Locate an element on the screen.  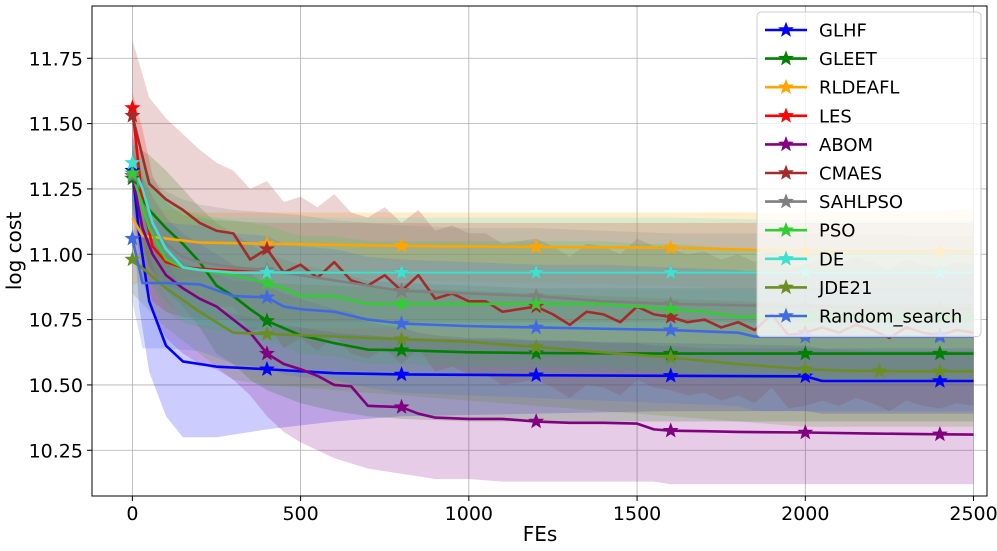
legend-label: ABOM is located at coordinates (846, 145).